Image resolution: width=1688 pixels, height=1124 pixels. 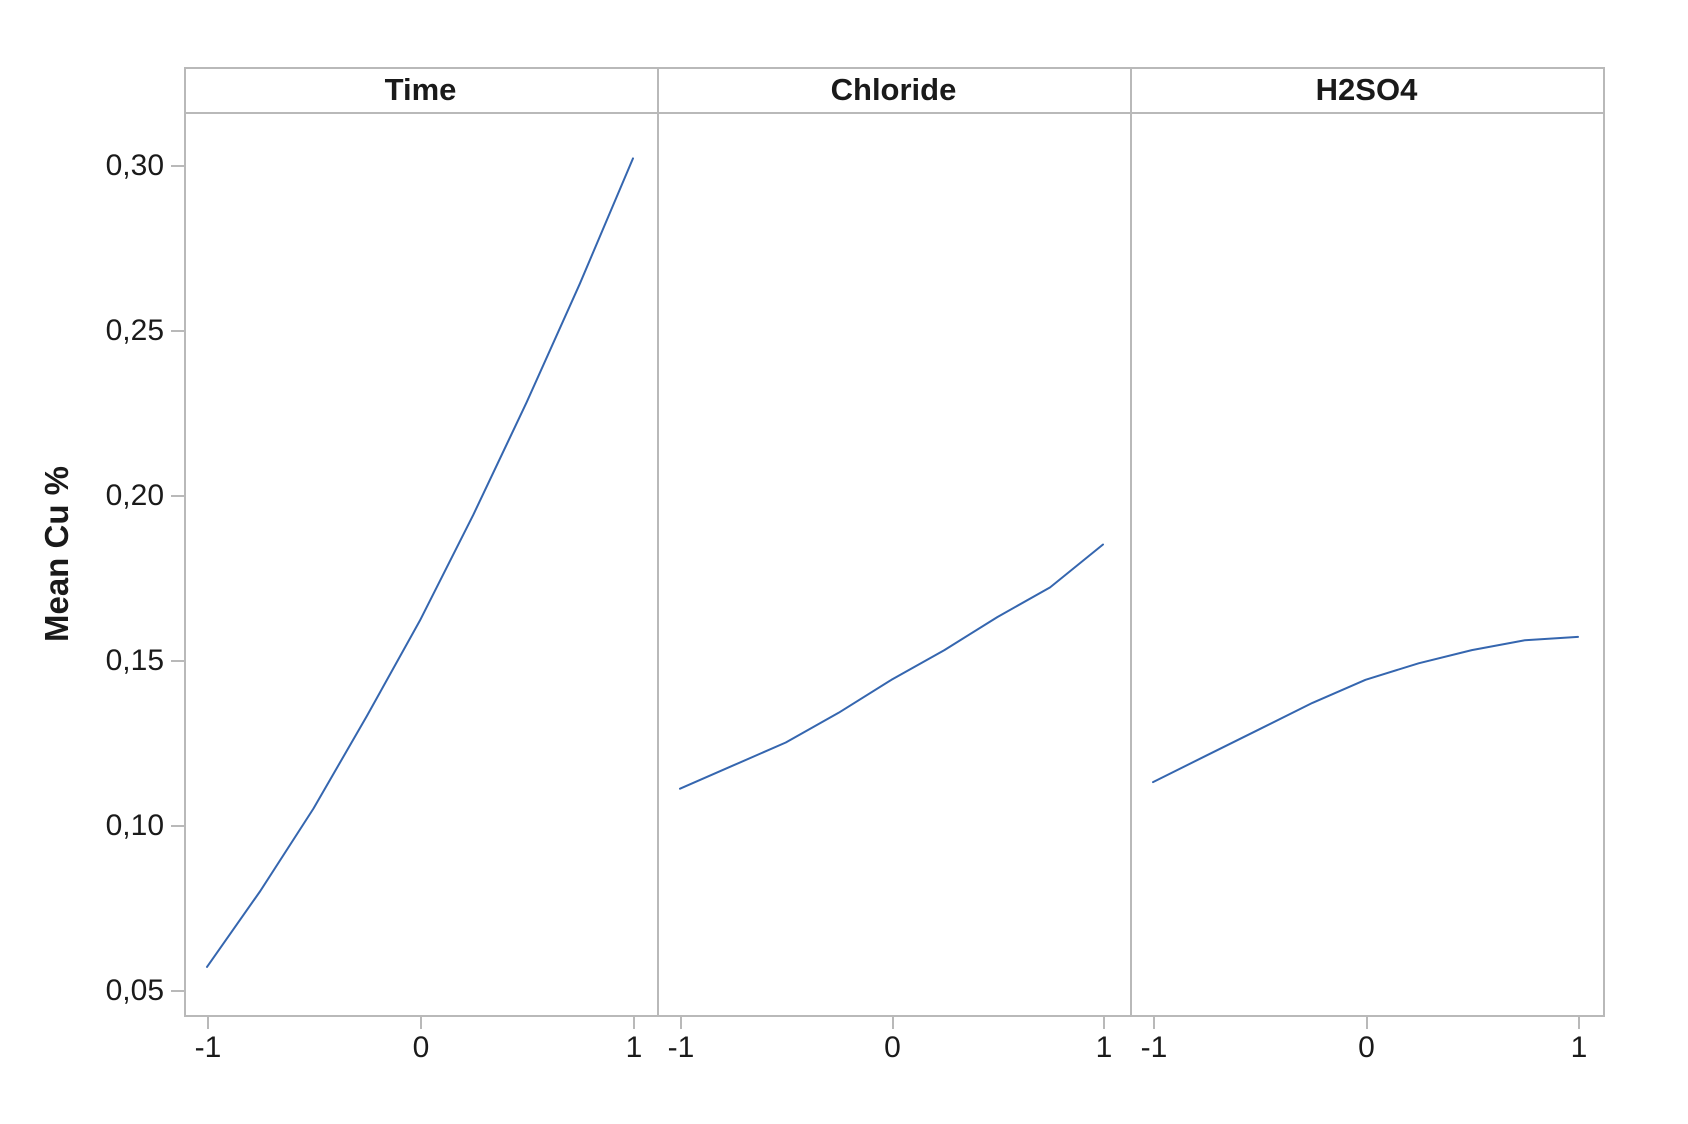 What do you see at coordinates (134, 990) in the screenshot?
I see `y-tick-label: 0,05` at bounding box center [134, 990].